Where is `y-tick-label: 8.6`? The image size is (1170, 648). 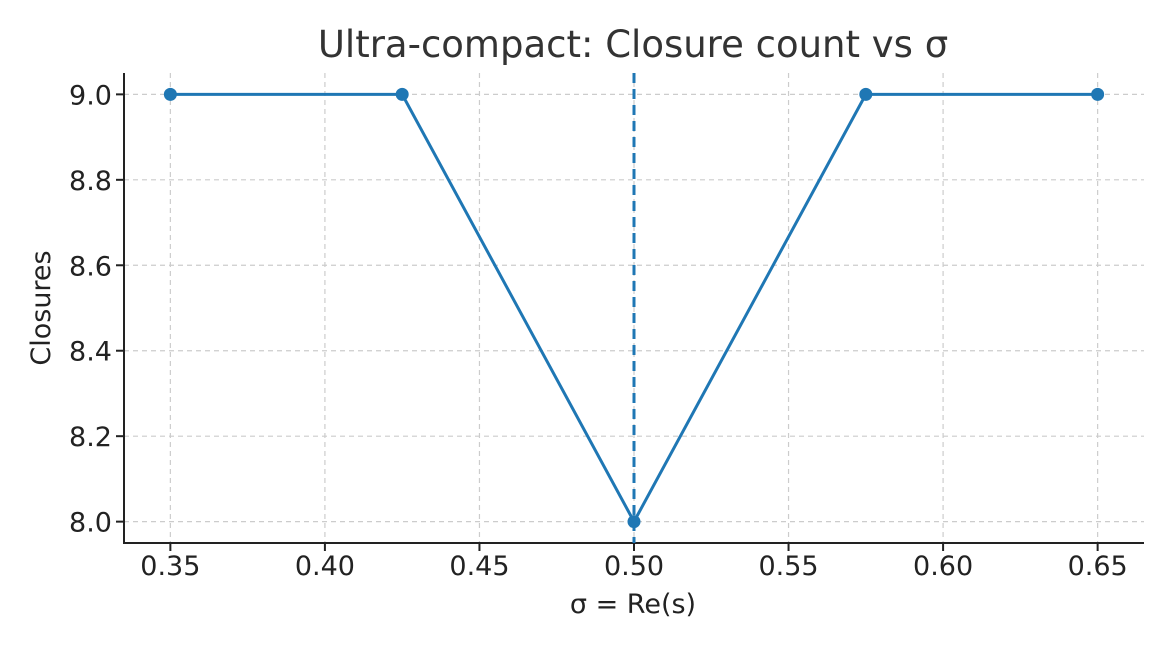 y-tick-label: 8.6 is located at coordinates (90, 266).